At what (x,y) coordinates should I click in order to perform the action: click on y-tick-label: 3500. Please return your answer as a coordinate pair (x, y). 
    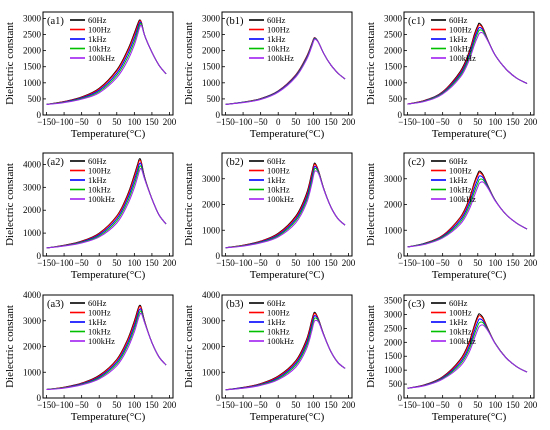
    Looking at the image, I should click on (393, 301).